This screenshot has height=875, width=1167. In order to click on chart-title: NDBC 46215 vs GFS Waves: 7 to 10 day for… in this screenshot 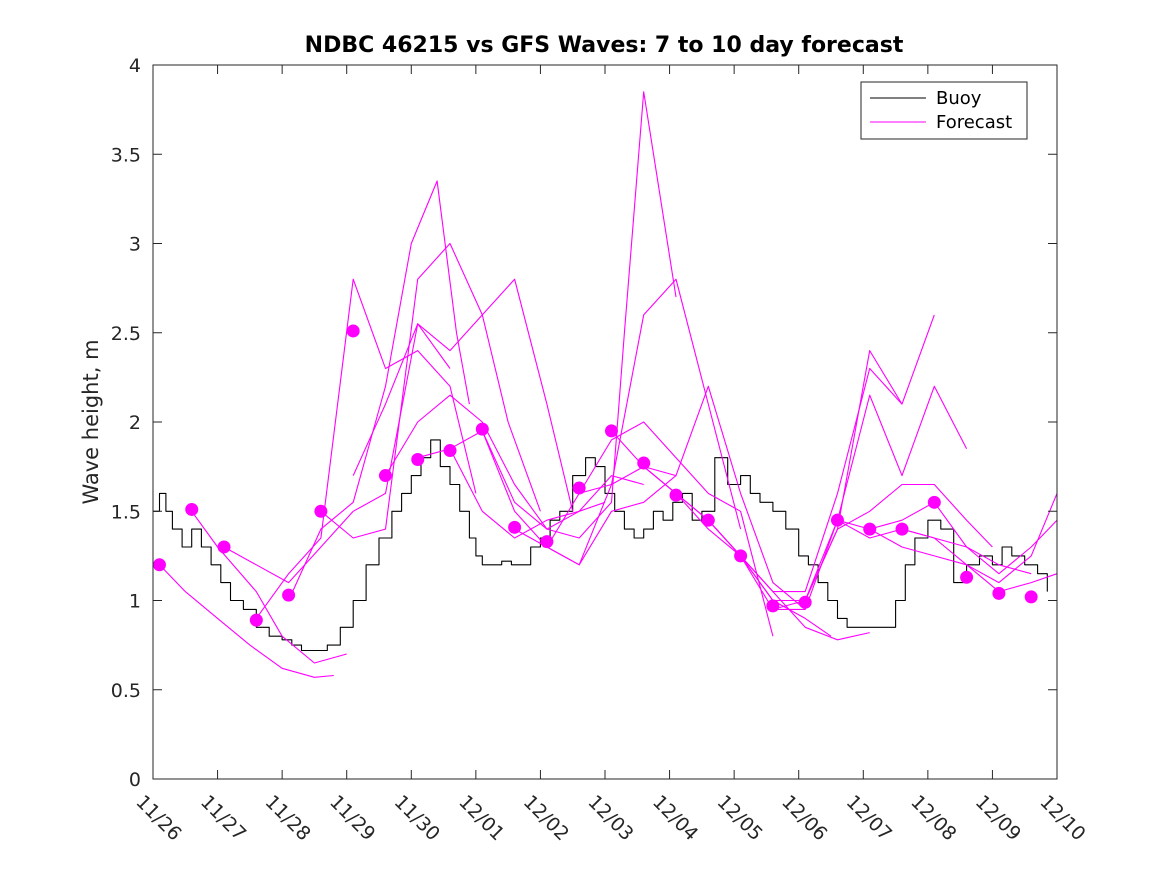, I will do `click(604, 45)`.